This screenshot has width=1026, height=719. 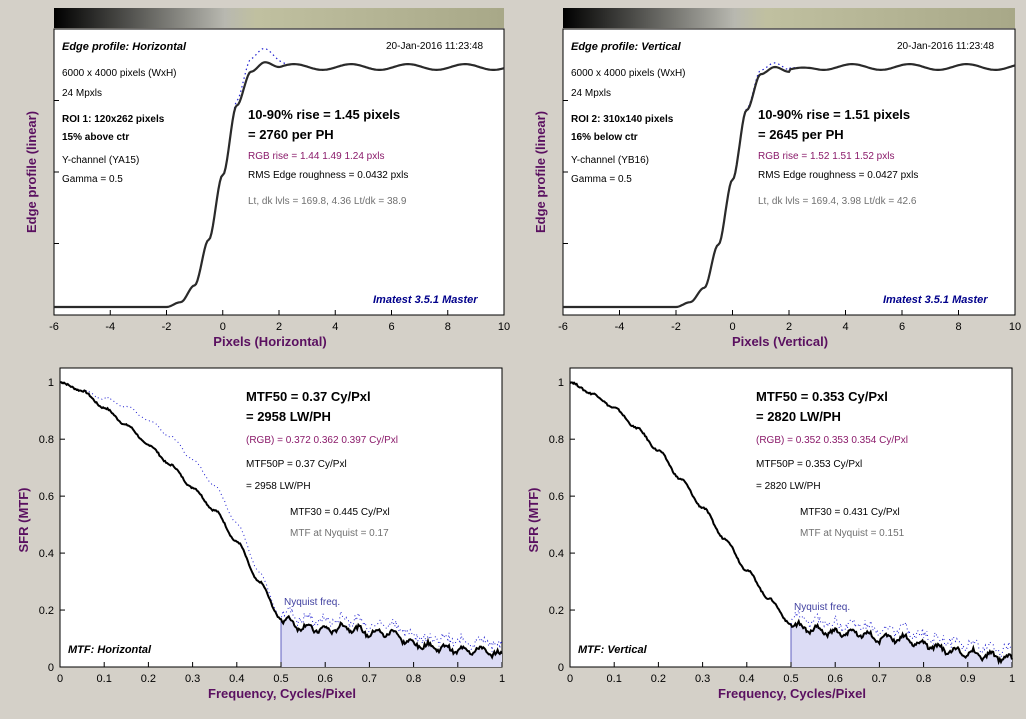 I want to click on rgb-rise: RGB rise = 1.44 1.49 1.24 pxls, so click(x=316, y=156).